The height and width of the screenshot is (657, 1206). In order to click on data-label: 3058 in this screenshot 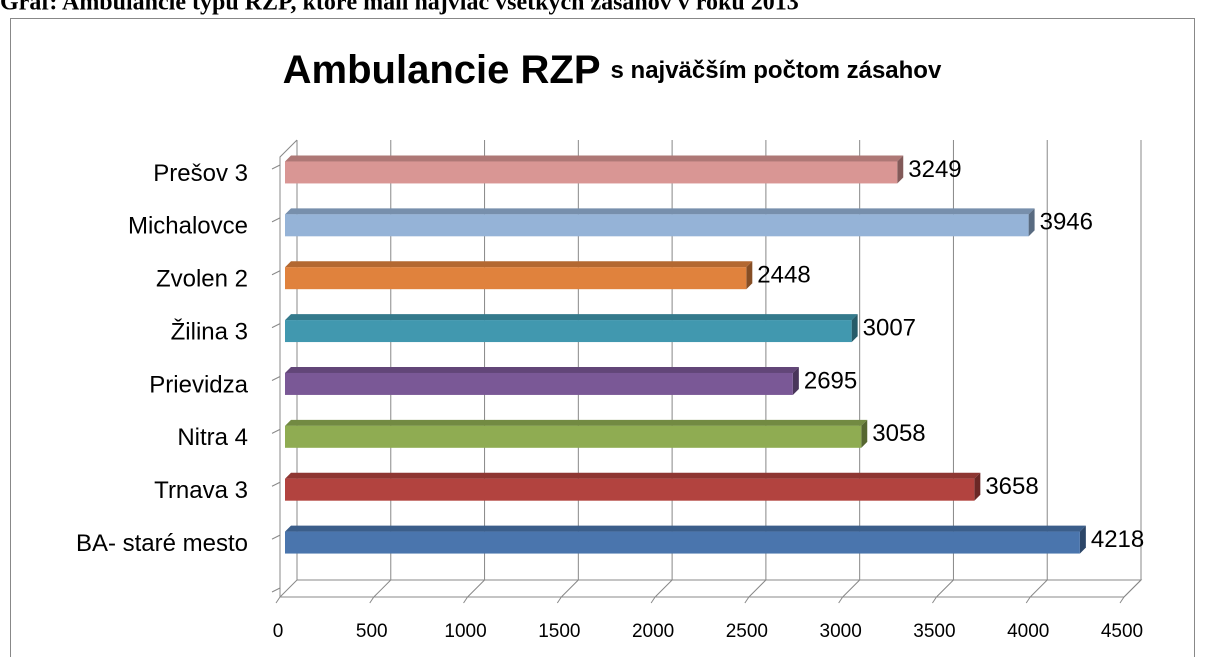, I will do `click(898, 433)`.